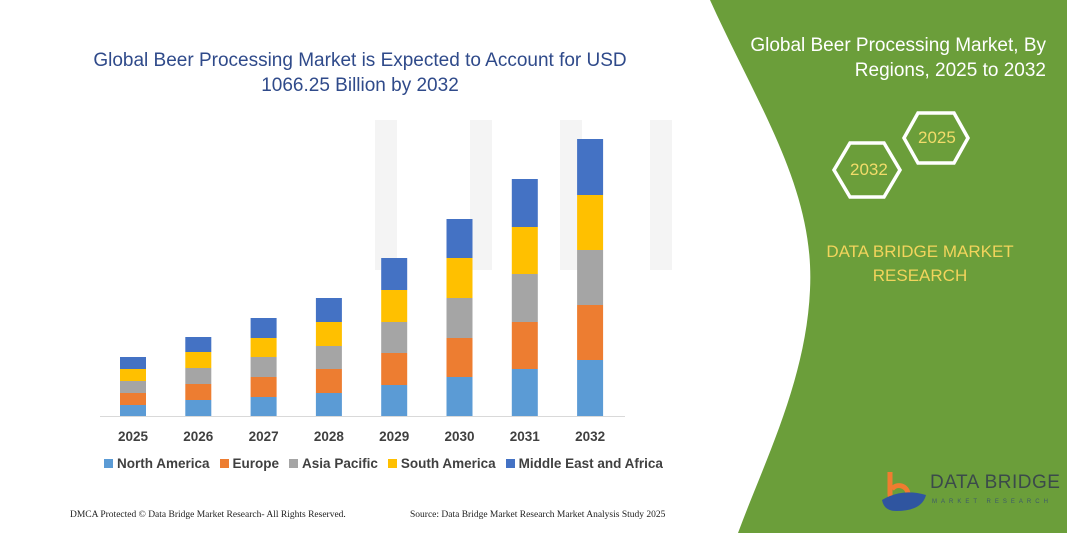 Image resolution: width=1067 pixels, height=533 pixels. What do you see at coordinates (133, 436) in the screenshot?
I see `x-tick-label: 2025` at bounding box center [133, 436].